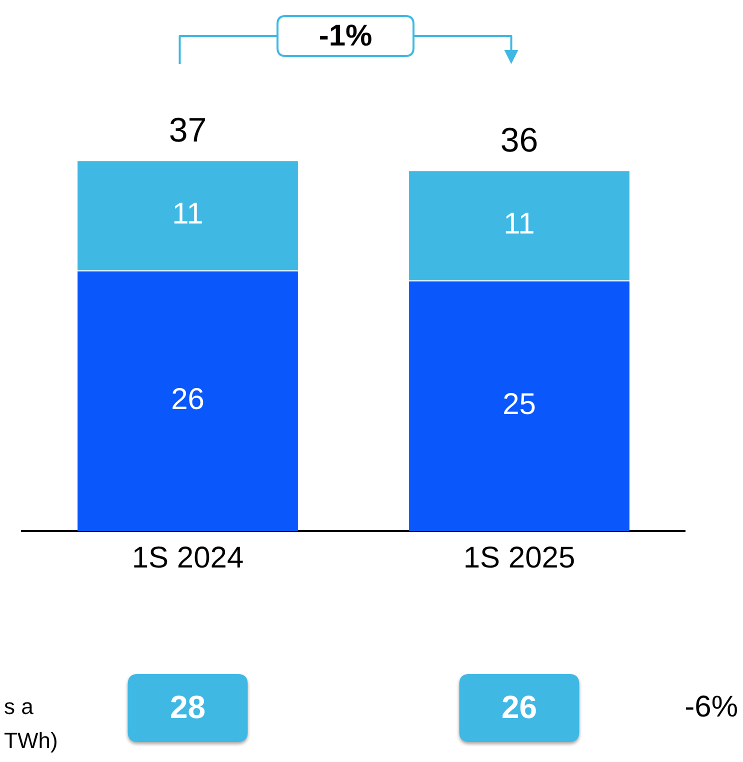 This screenshot has width=743, height=762. I want to click on text: 28, so click(188, 706).